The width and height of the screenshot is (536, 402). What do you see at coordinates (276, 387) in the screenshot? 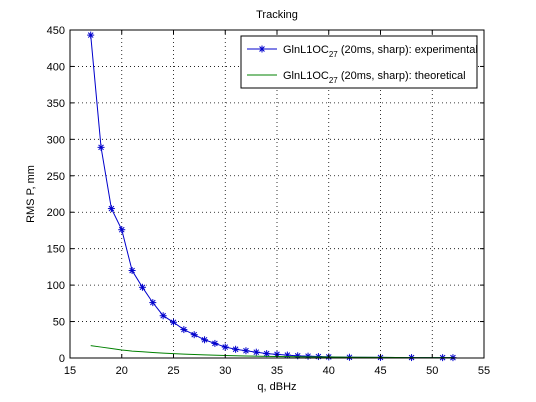
I see `x-axis-title: q, dBHz` at bounding box center [276, 387].